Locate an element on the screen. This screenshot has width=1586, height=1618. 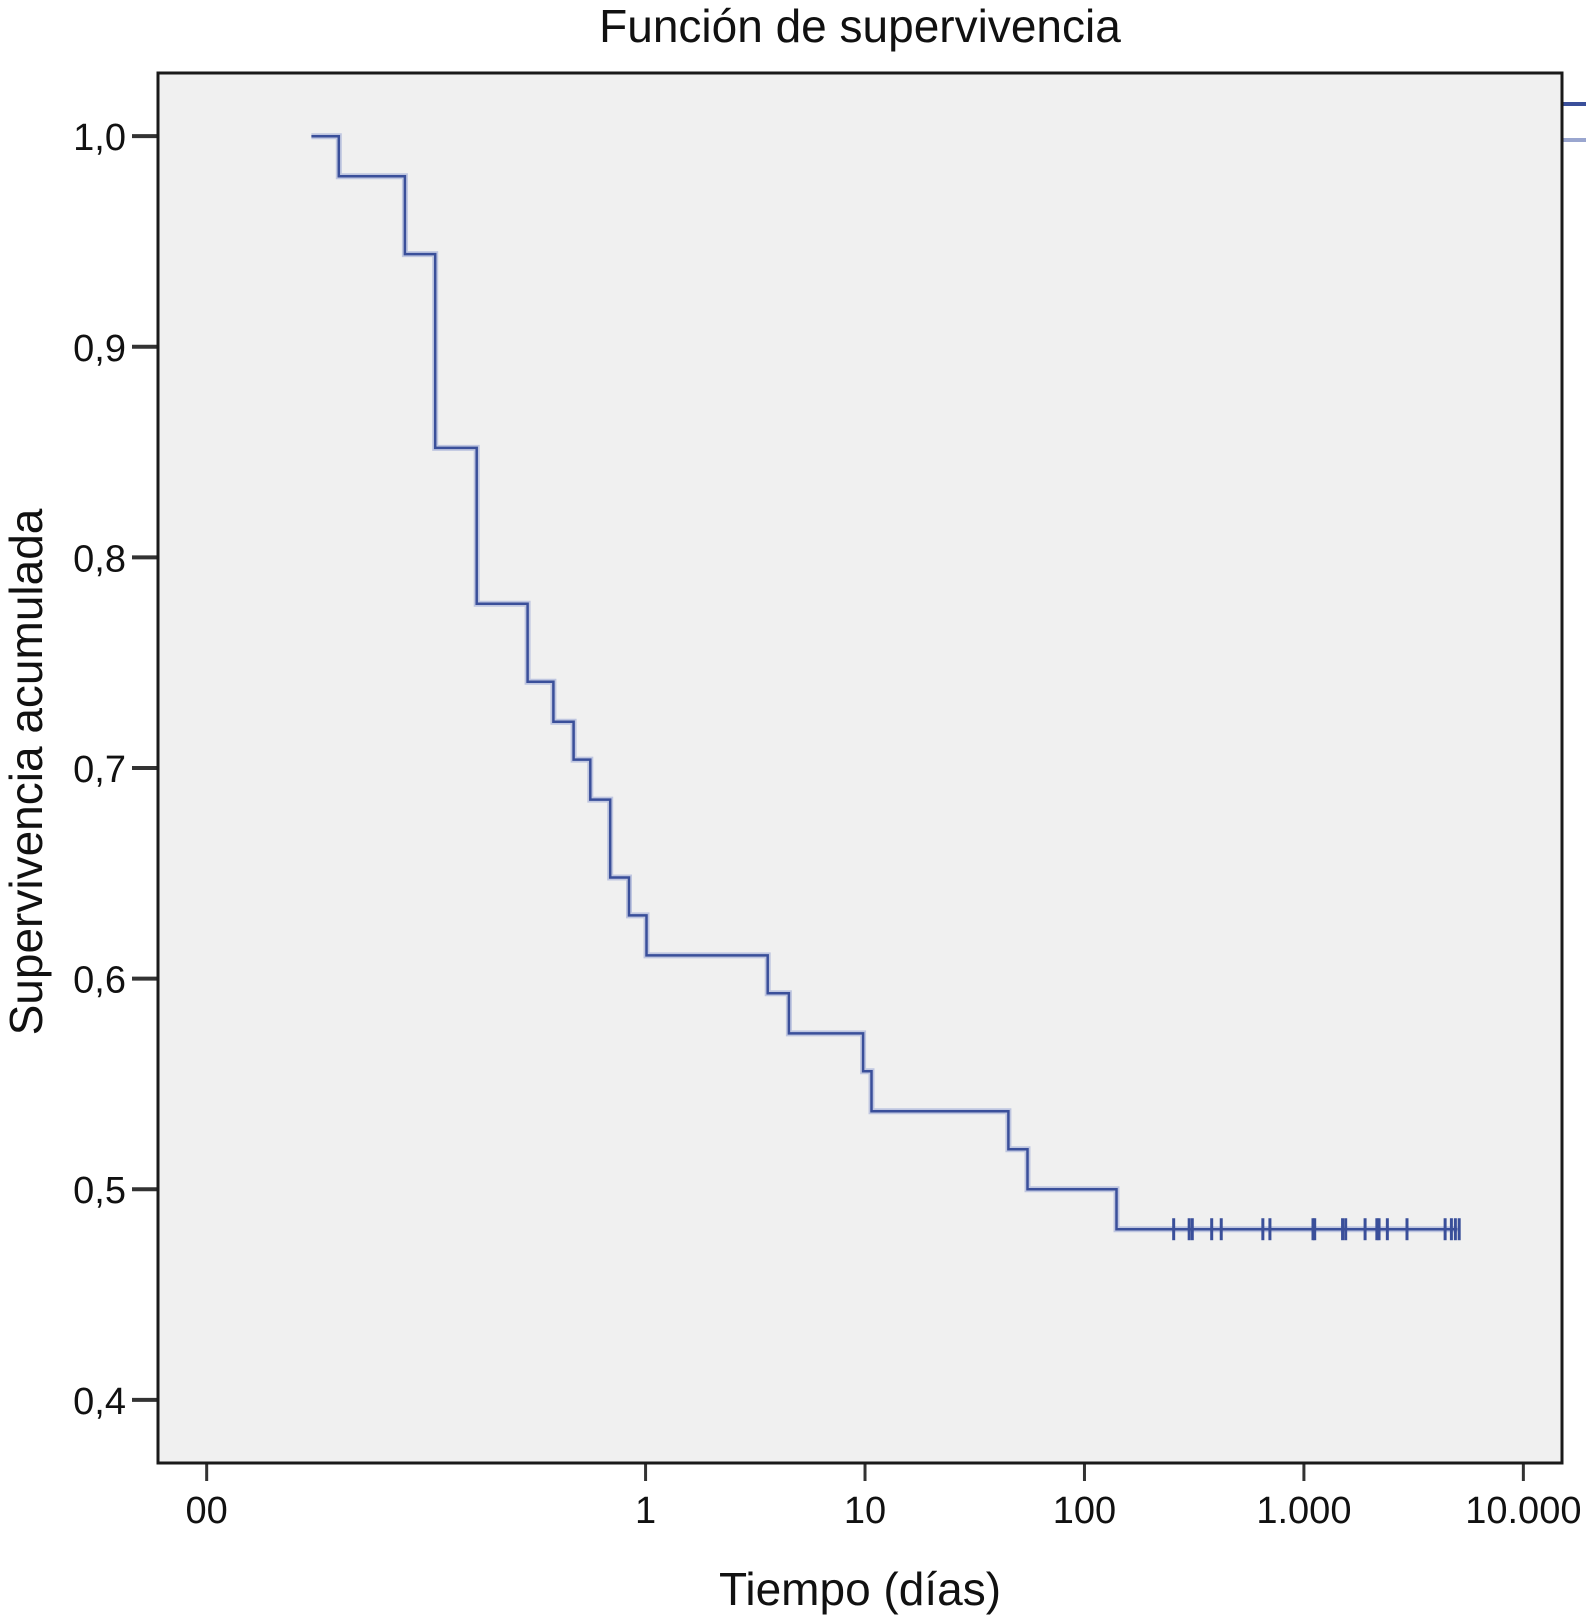
chart-title: Función de supervivencia is located at coordinates (860, 26).